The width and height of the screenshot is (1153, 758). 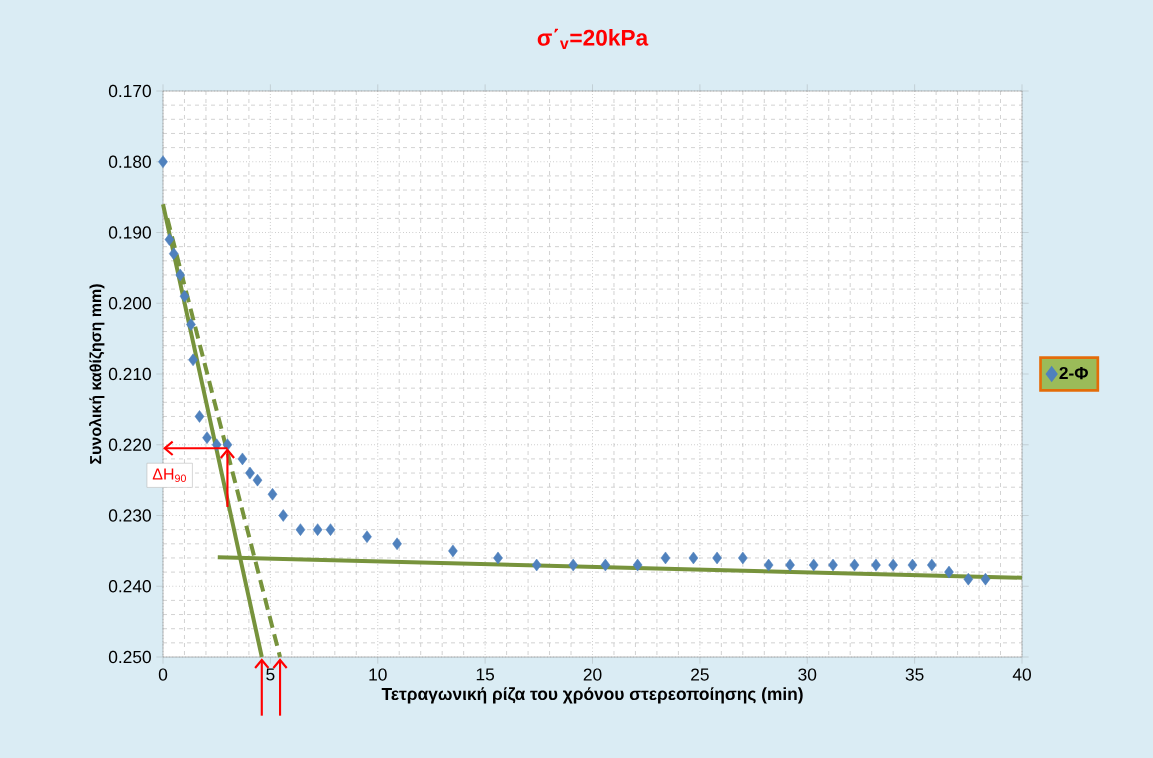 I want to click on y-tick-label: 0.190, so click(x=129, y=232).